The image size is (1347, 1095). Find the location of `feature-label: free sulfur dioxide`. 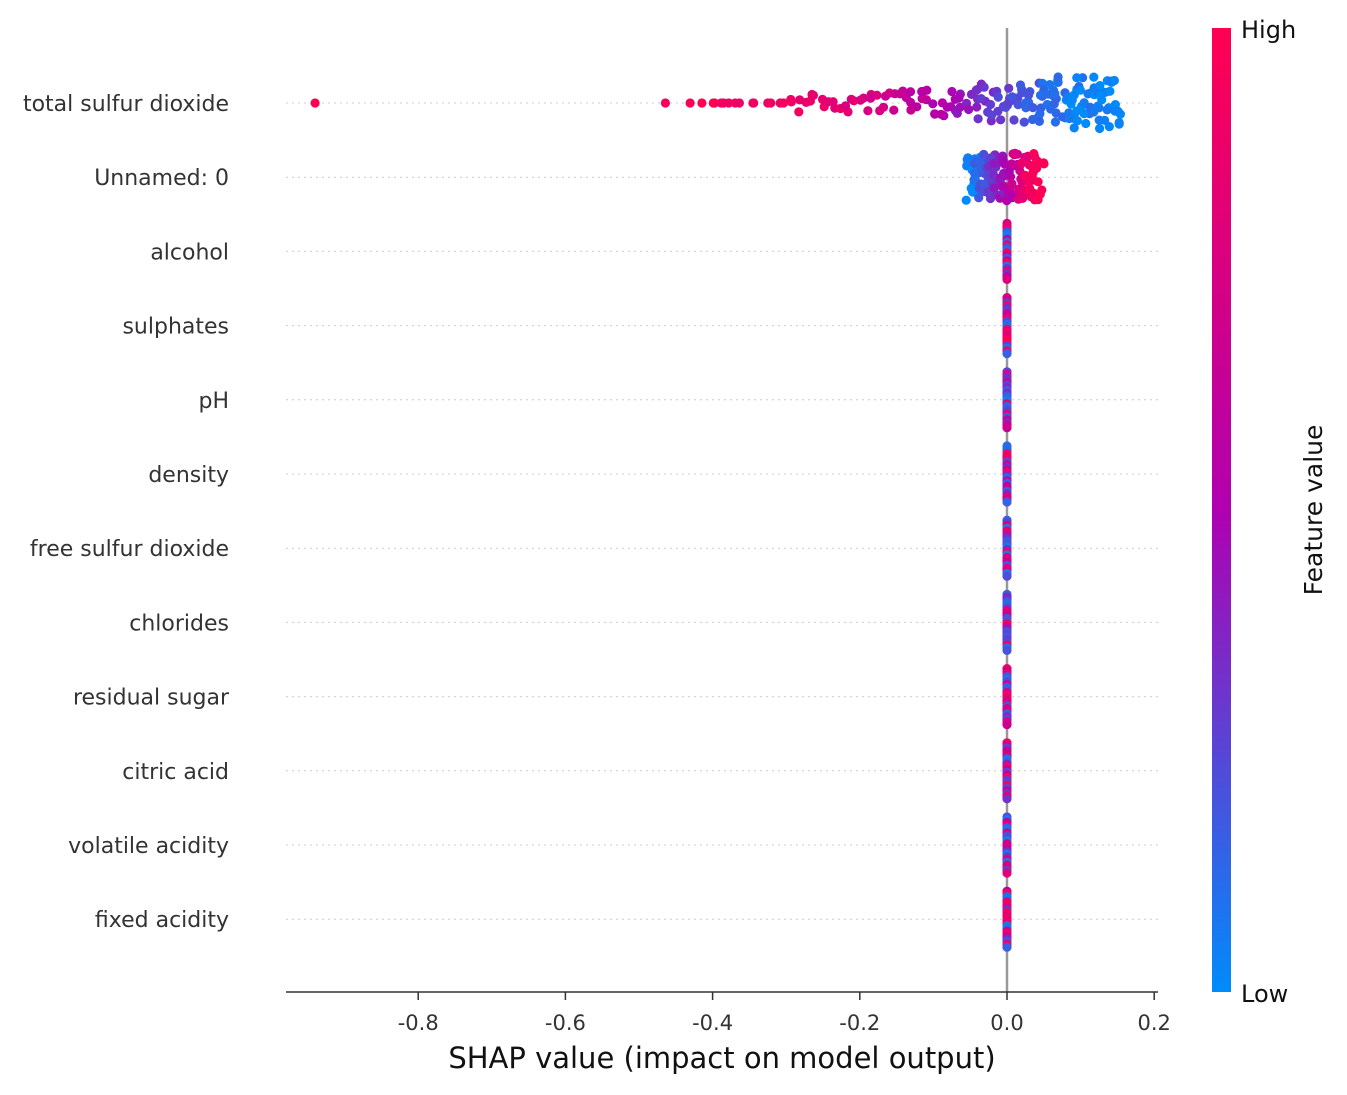

feature-label: free sulfur dioxide is located at coordinates (129, 549).